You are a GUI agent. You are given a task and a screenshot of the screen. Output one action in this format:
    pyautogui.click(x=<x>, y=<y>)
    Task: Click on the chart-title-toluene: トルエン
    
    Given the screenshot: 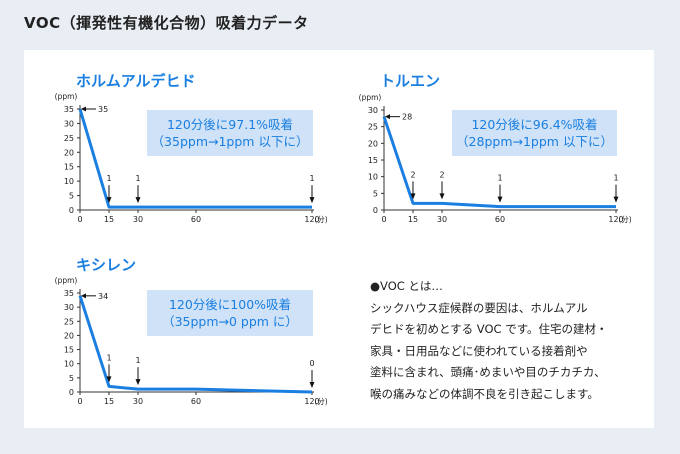 What is the action you would take?
    pyautogui.click(x=410, y=81)
    